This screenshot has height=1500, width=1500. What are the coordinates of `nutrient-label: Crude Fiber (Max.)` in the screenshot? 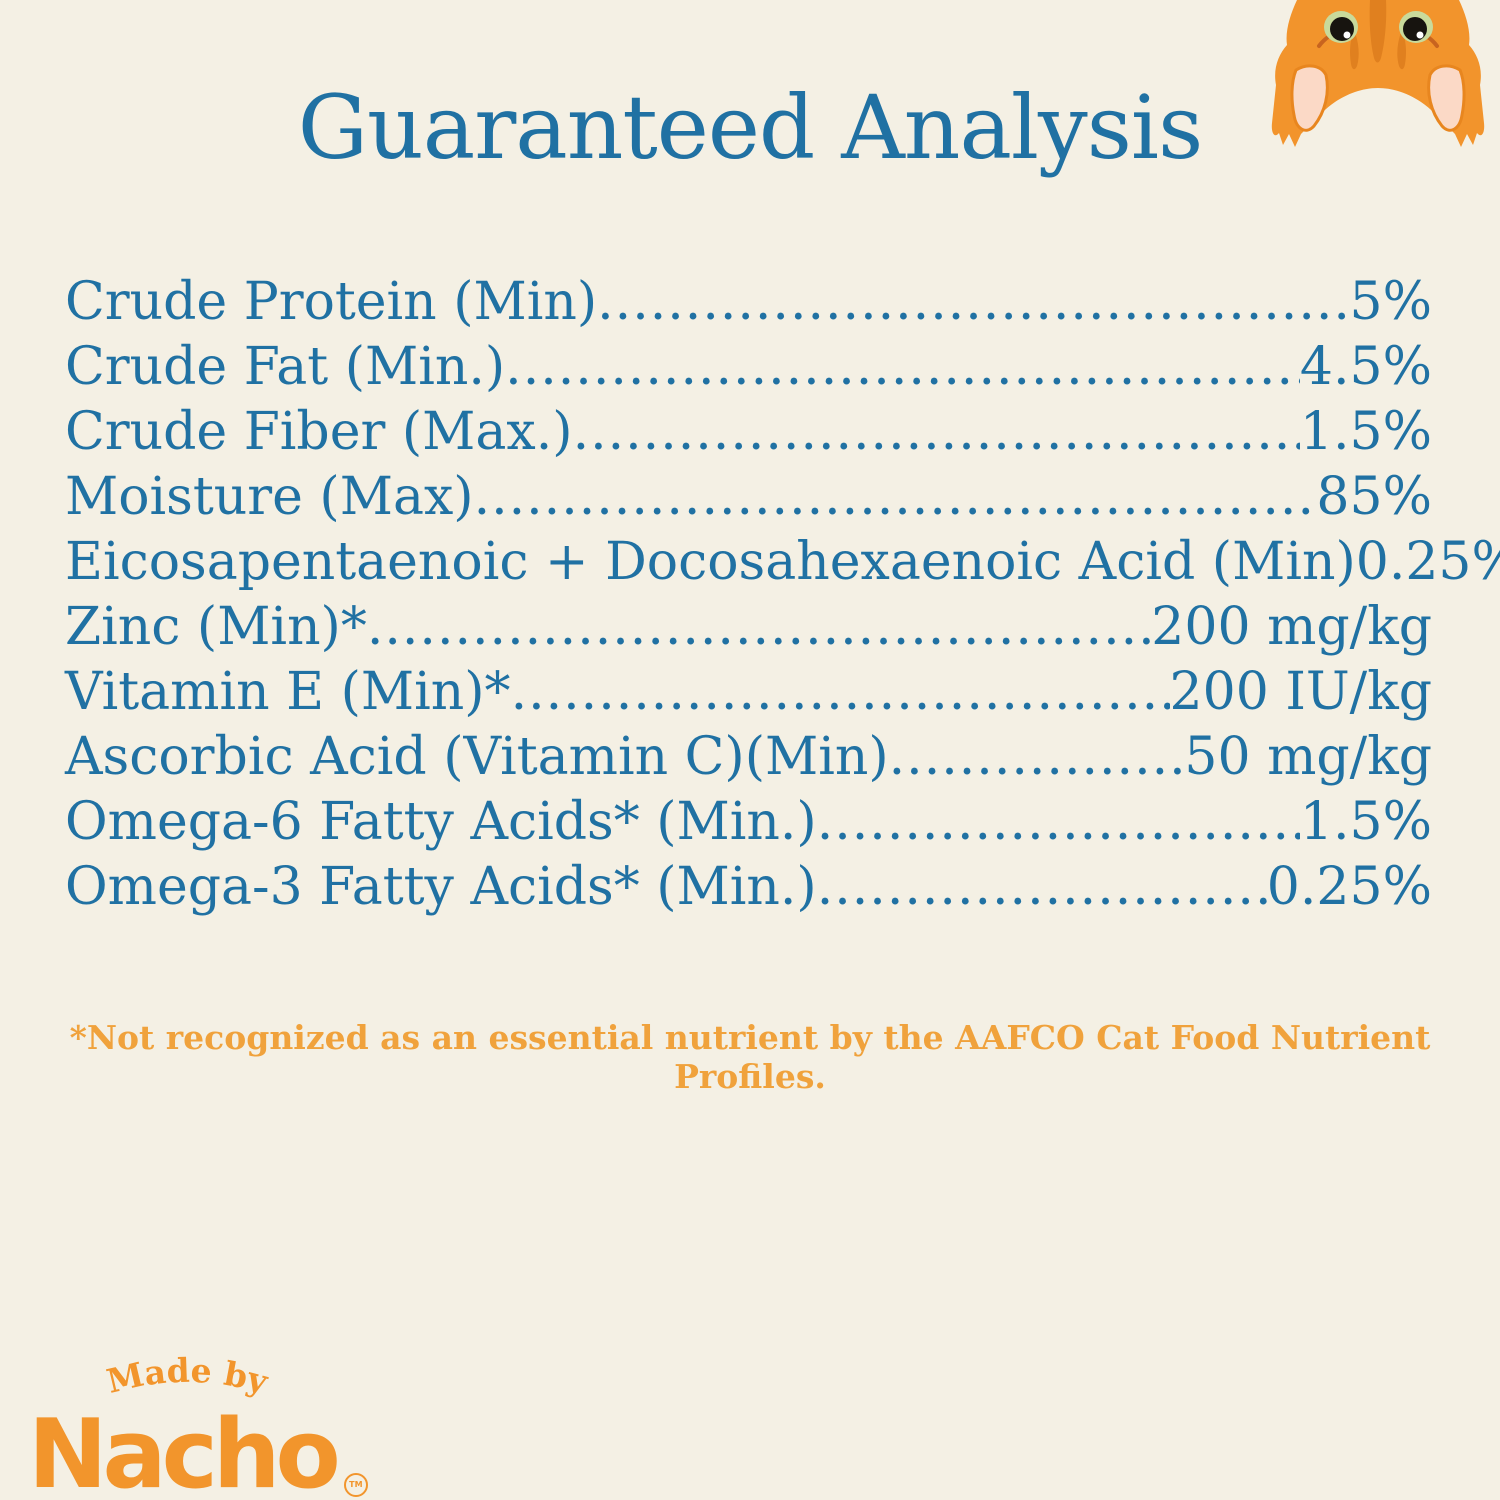 It's located at (319, 432).